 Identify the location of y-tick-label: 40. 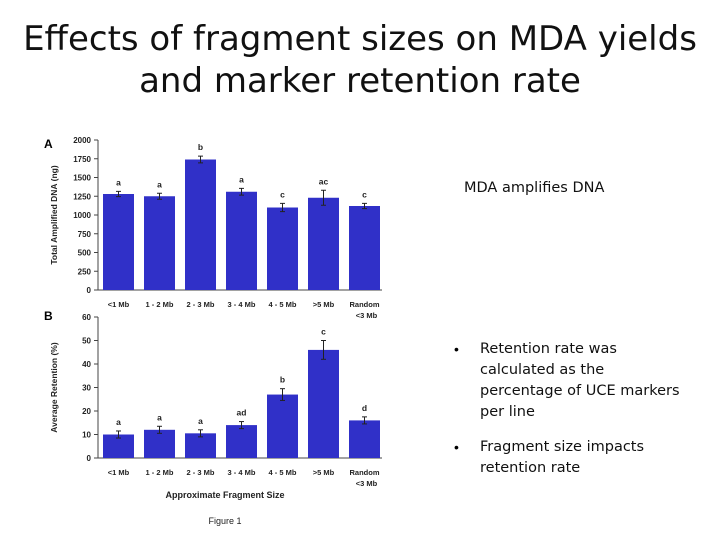
(86, 364).